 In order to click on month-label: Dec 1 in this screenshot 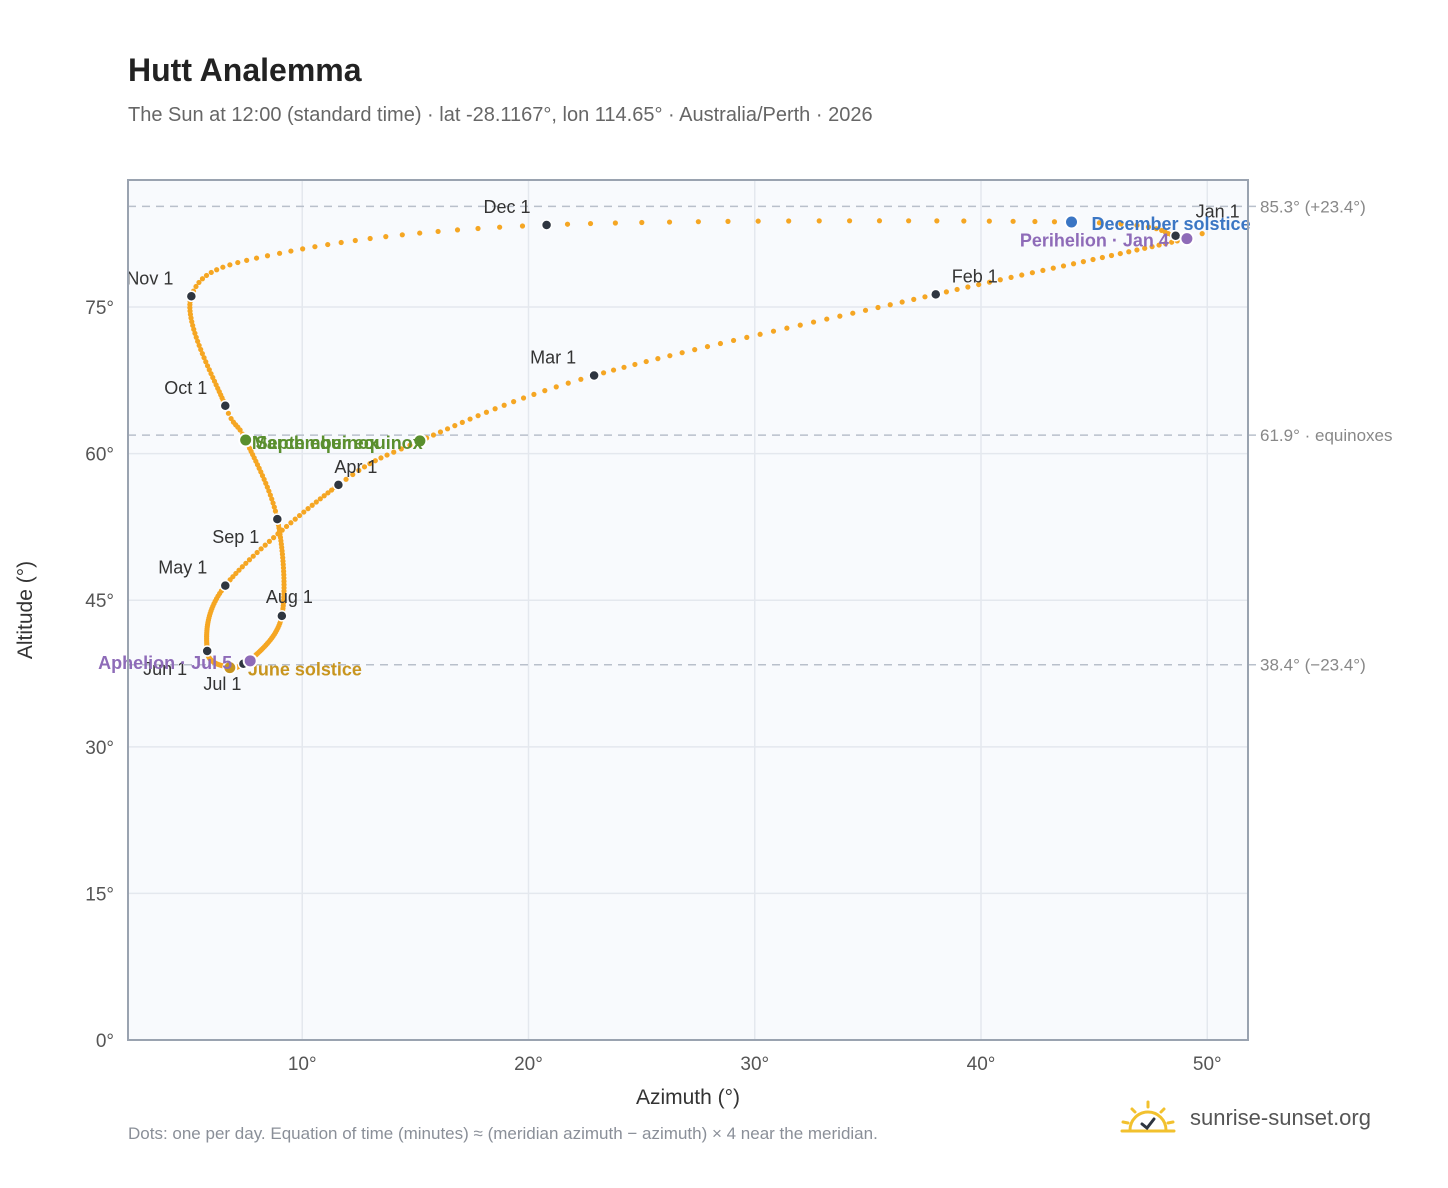, I will do `click(507, 207)`.